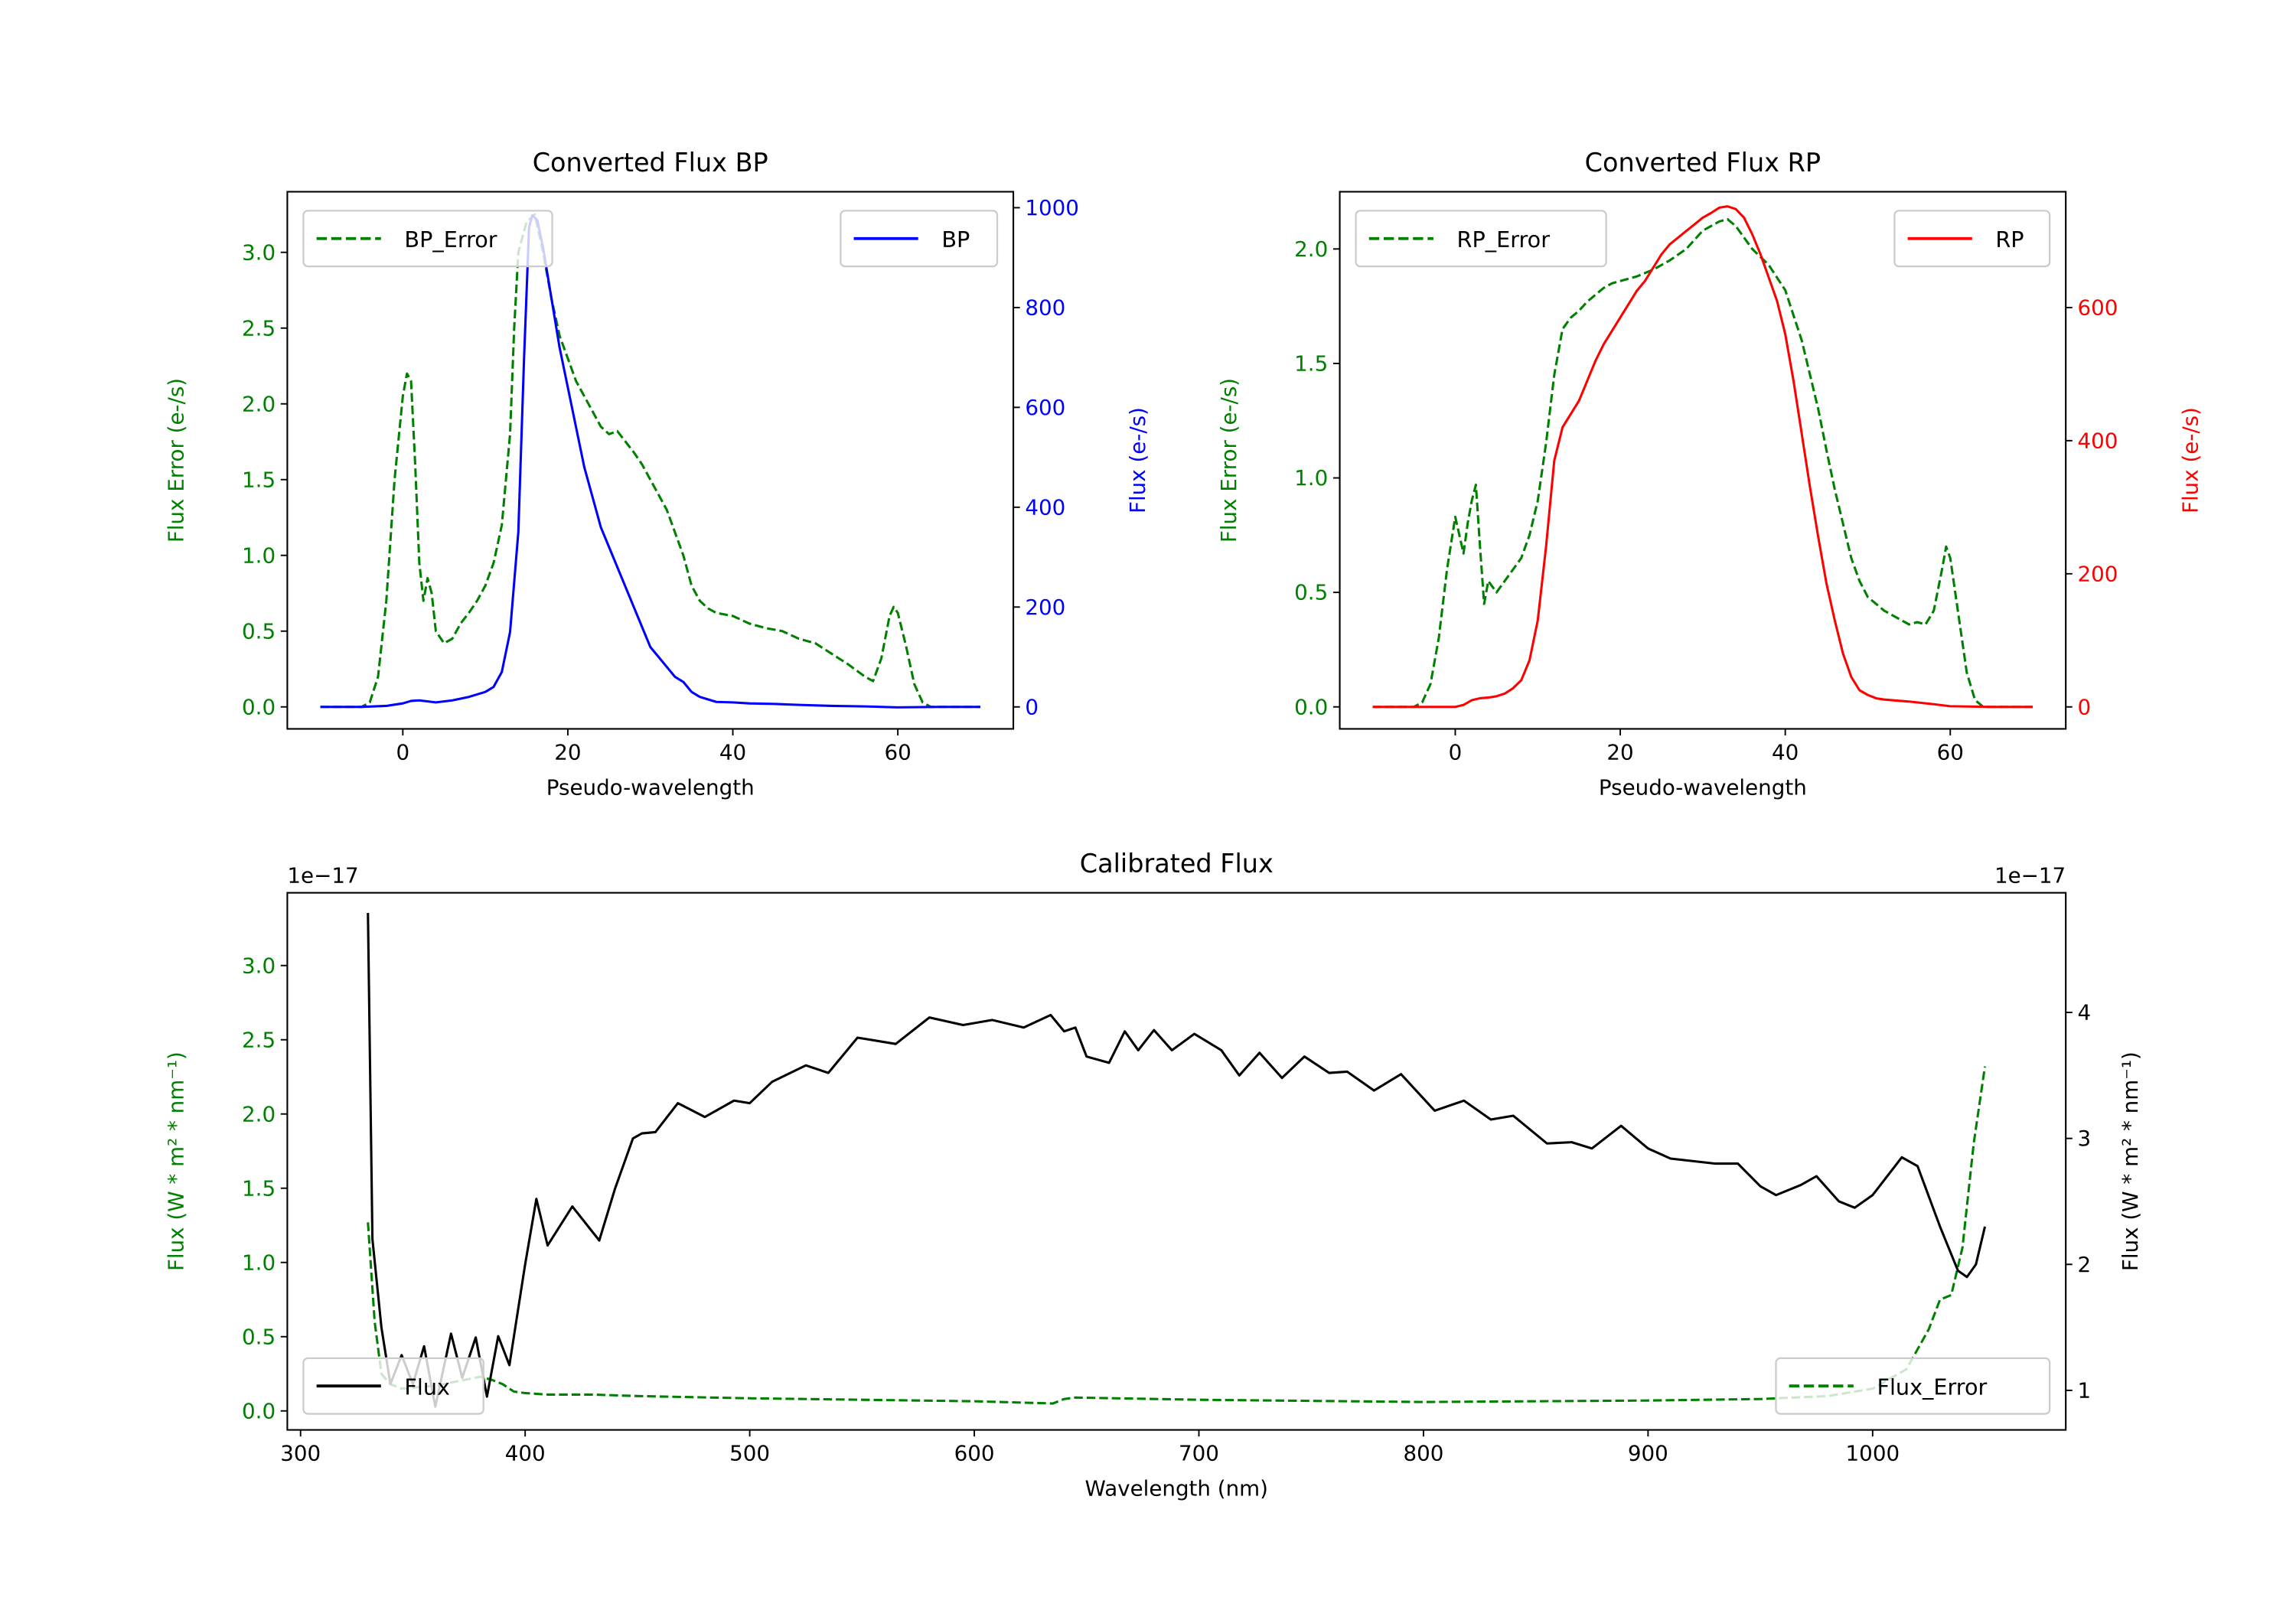 The width and height of the screenshot is (2296, 1607). I want to click on legend-rp: RP, so click(1972, 239).